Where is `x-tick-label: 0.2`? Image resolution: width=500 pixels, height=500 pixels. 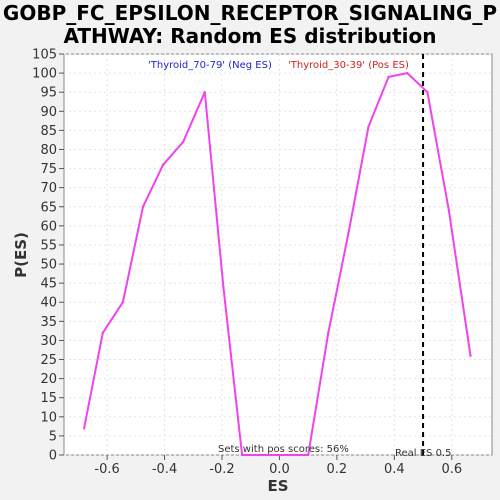
x-tick-label: 0.2 is located at coordinates (337, 469).